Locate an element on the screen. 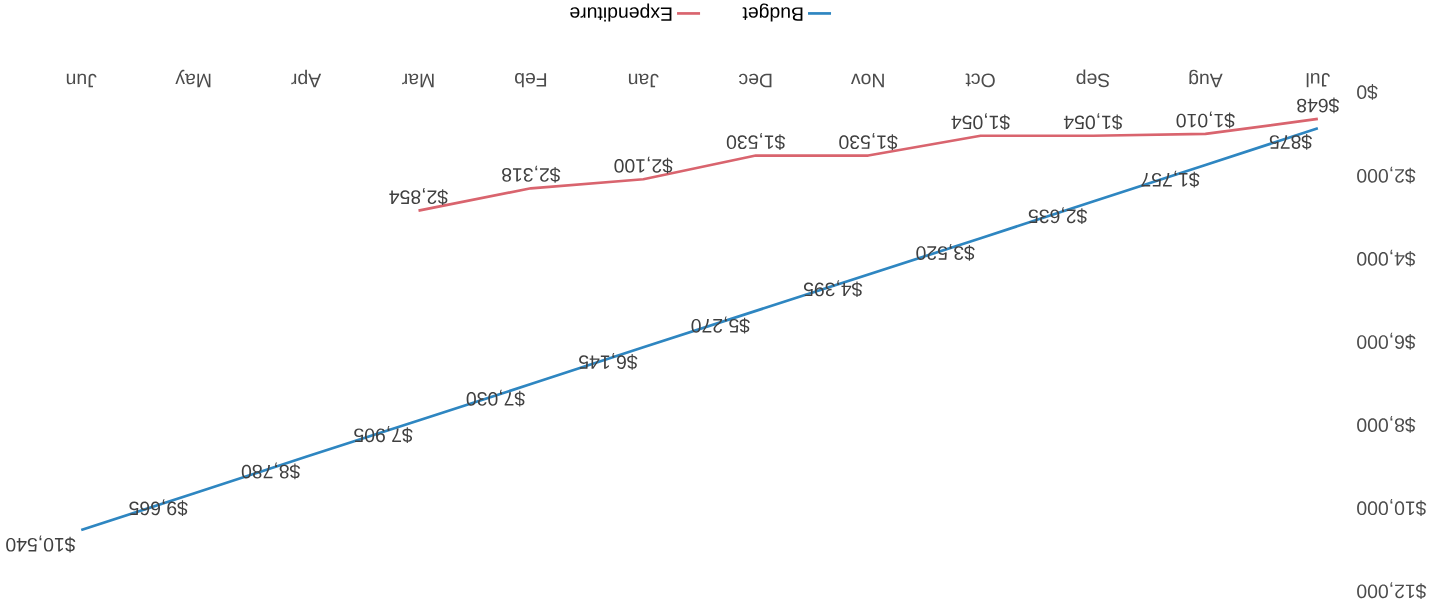 This screenshot has width=1431, height=604. data-label: $7,905 is located at coordinates (383, 435).